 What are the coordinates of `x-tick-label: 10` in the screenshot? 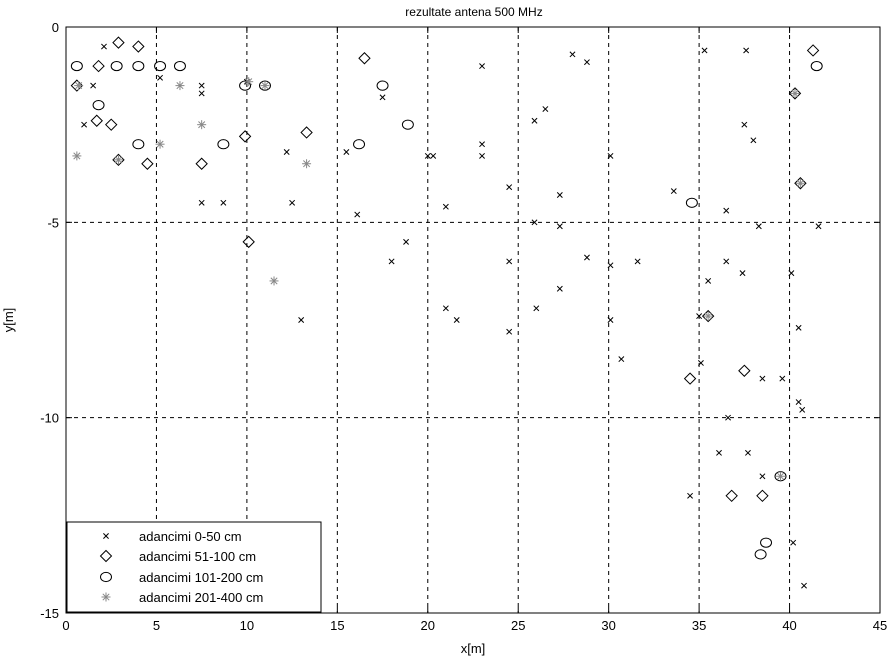 It's located at (247, 625).